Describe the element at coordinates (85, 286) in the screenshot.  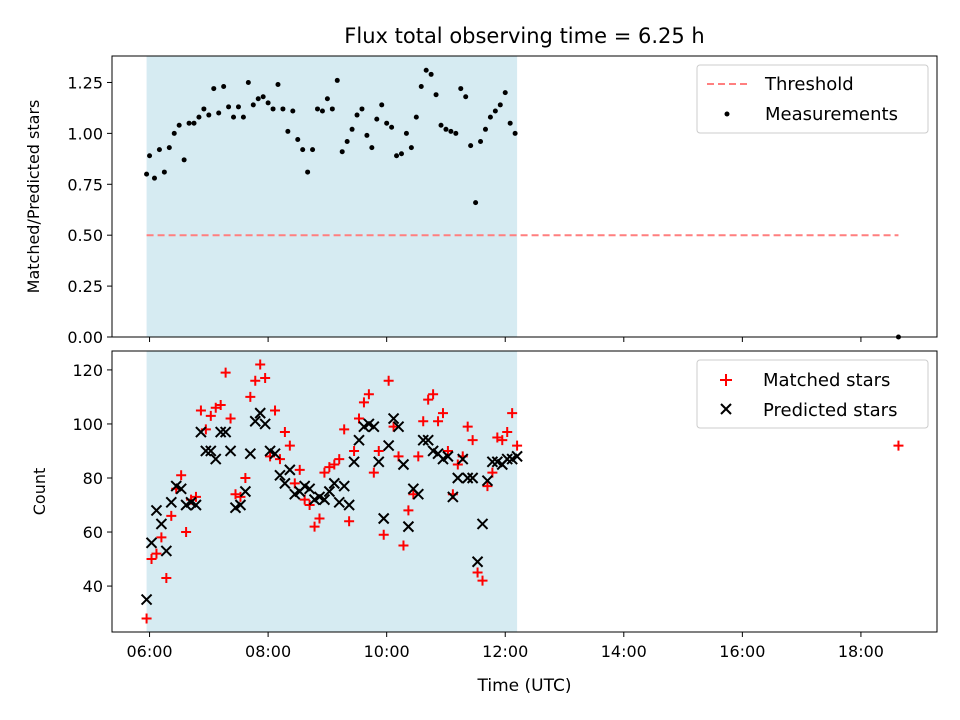
I see `top-y-tick-label-1: 0.25` at that location.